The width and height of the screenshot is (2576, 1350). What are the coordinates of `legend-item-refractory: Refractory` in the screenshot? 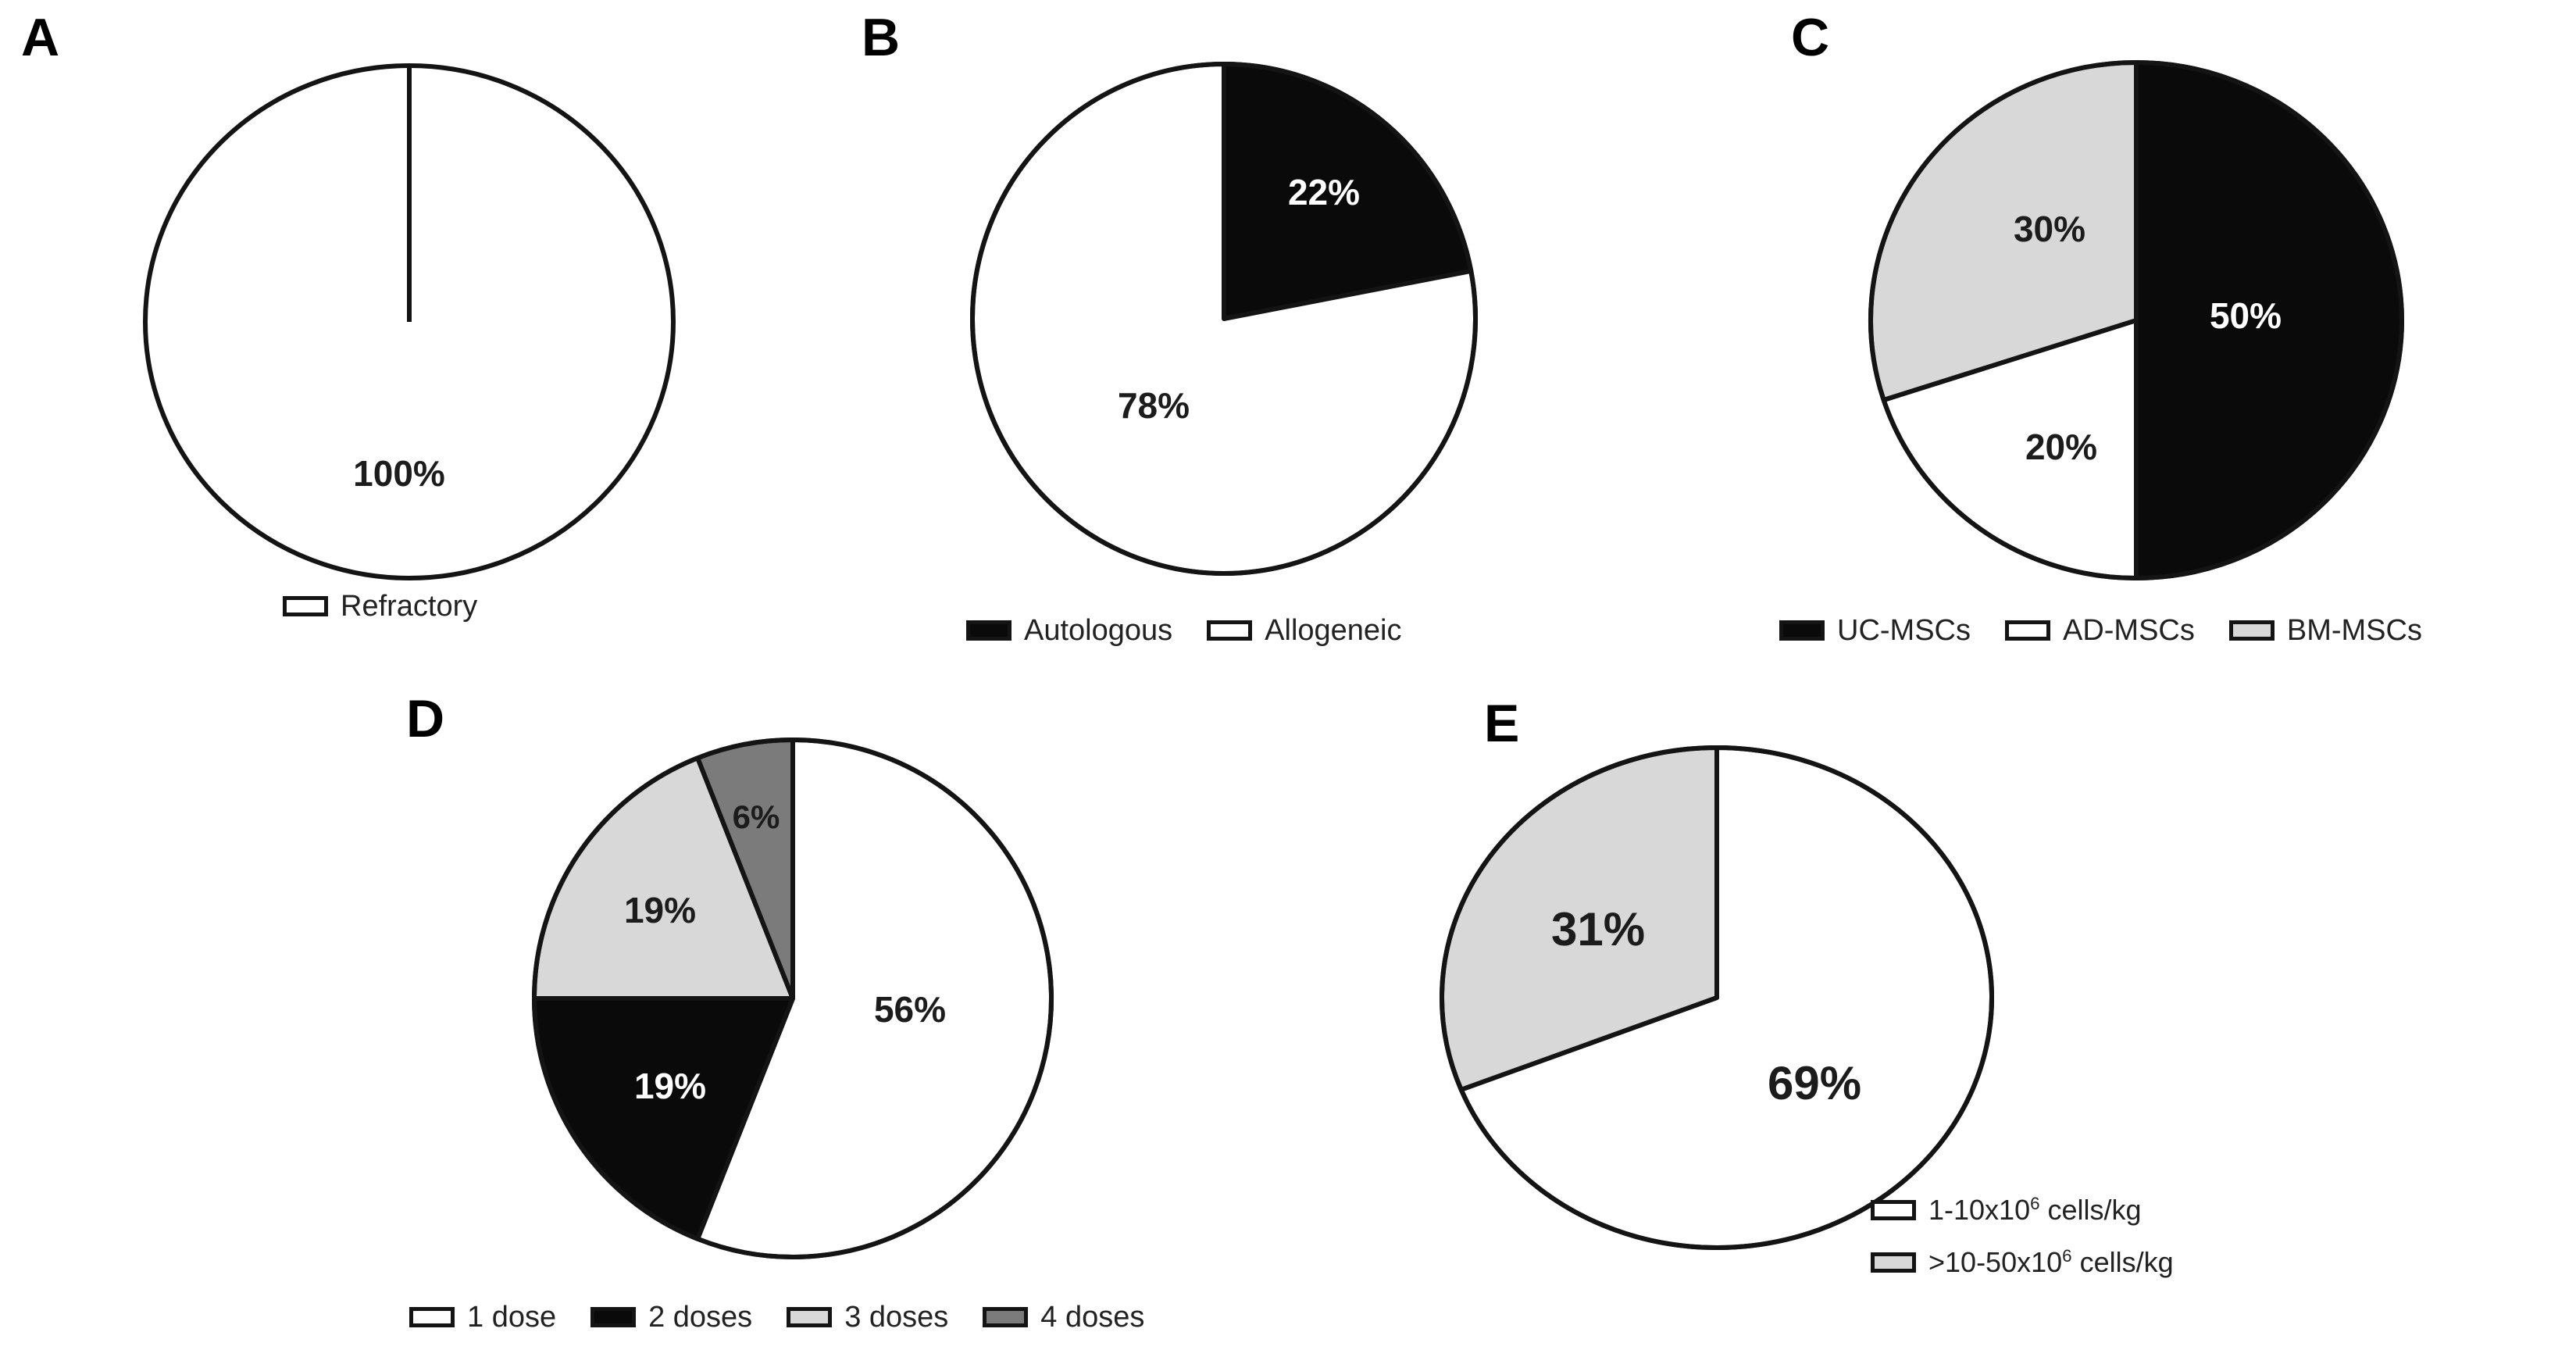 It's located at (380, 606).